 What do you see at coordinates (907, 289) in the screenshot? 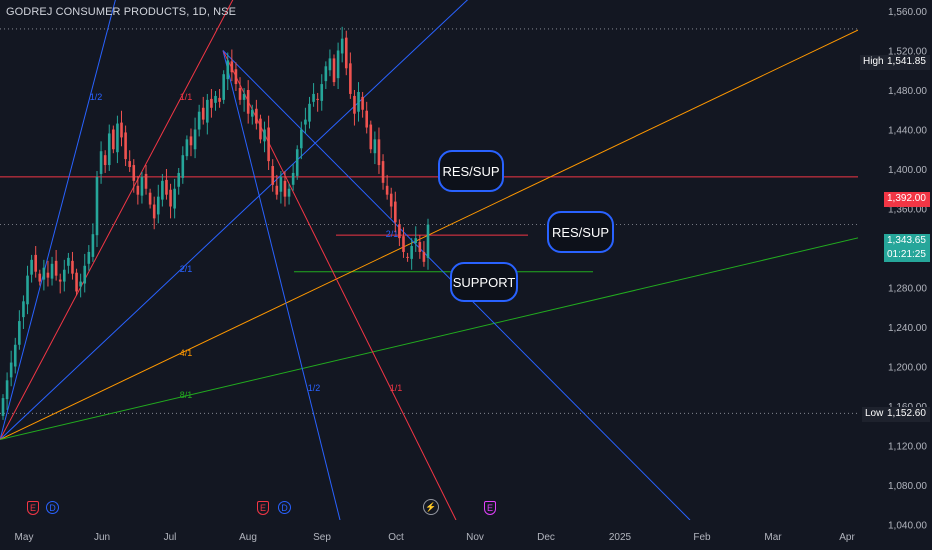
I see `price-tick-label: 1,280.00` at bounding box center [907, 289].